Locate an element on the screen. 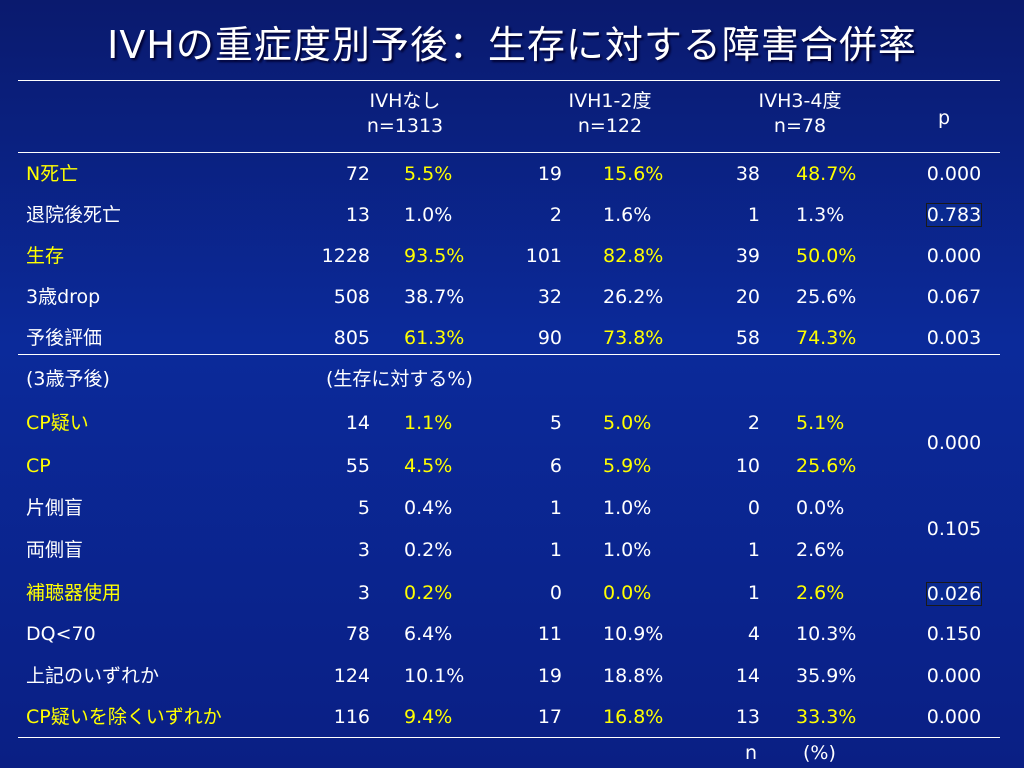 This screenshot has width=1024, height=768. ivh-3-4-percent: 48.7% is located at coordinates (826, 174).